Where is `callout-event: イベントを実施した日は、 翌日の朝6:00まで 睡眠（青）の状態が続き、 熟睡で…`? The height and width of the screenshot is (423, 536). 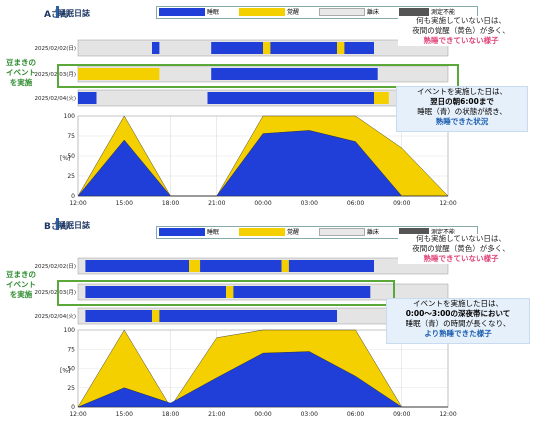 callout-event: イベントを実施した日は、 翌日の朝6:00まで 睡眠（青）の状態が続き、 熟睡で… is located at coordinates (462, 109).